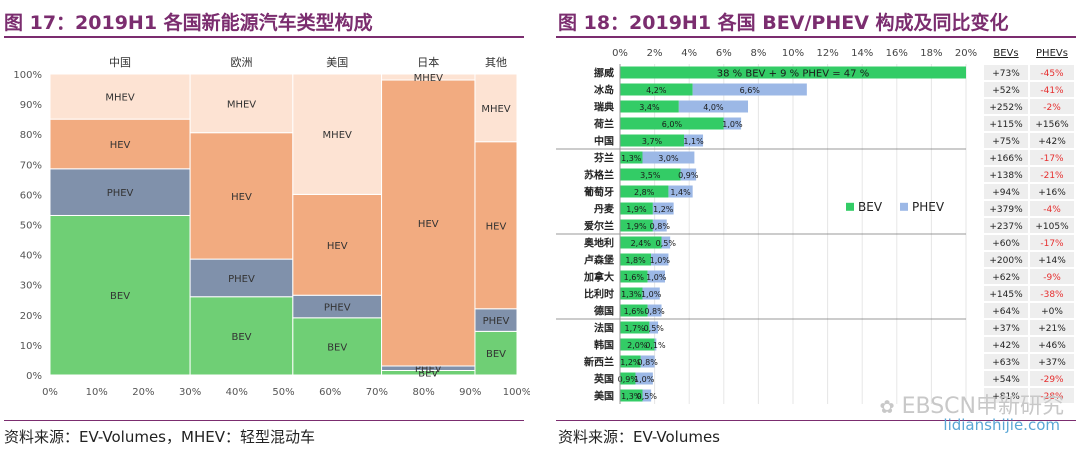 The image size is (1080, 458). What do you see at coordinates (1052, 159) in the screenshot?
I see `phev-yoy-value: -17%` at bounding box center [1052, 159].